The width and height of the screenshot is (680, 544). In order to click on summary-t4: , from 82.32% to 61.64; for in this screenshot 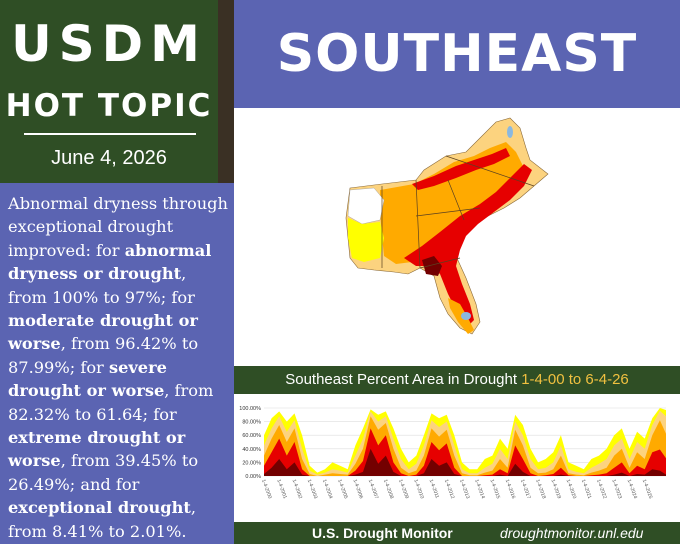, I will do `click(111, 402)`.